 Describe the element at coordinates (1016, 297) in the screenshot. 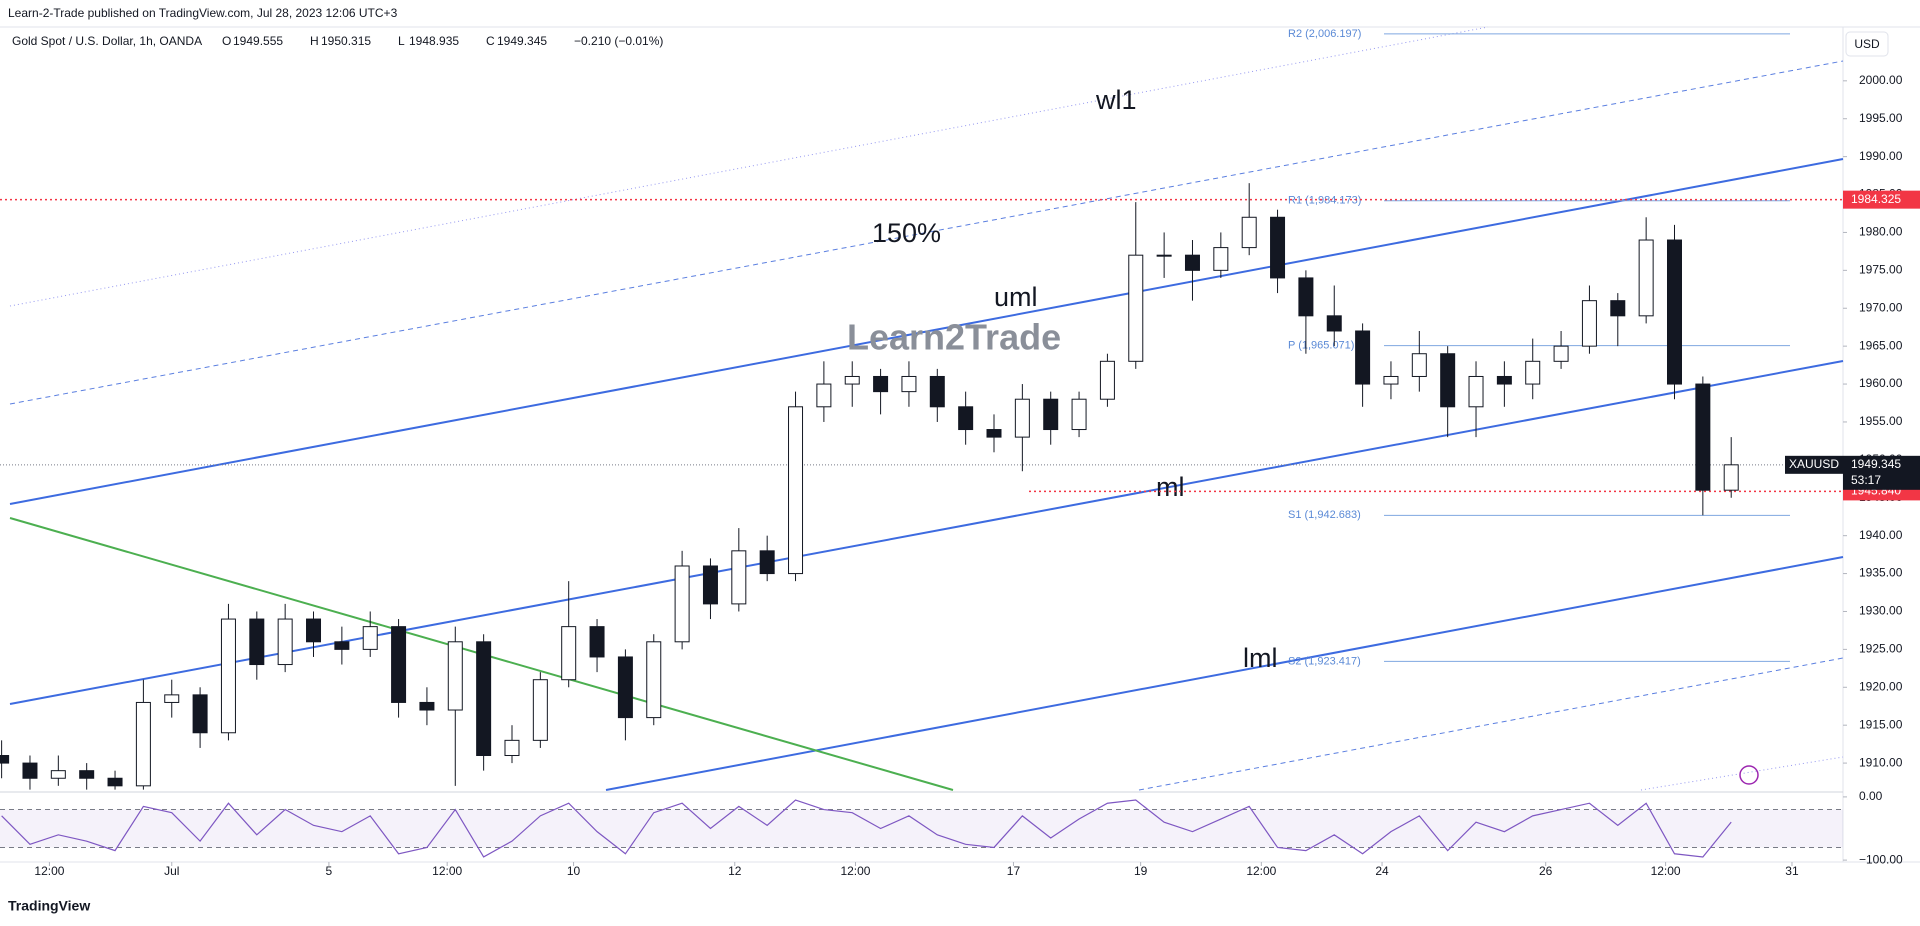

I see `drawing-label: uml` at that location.